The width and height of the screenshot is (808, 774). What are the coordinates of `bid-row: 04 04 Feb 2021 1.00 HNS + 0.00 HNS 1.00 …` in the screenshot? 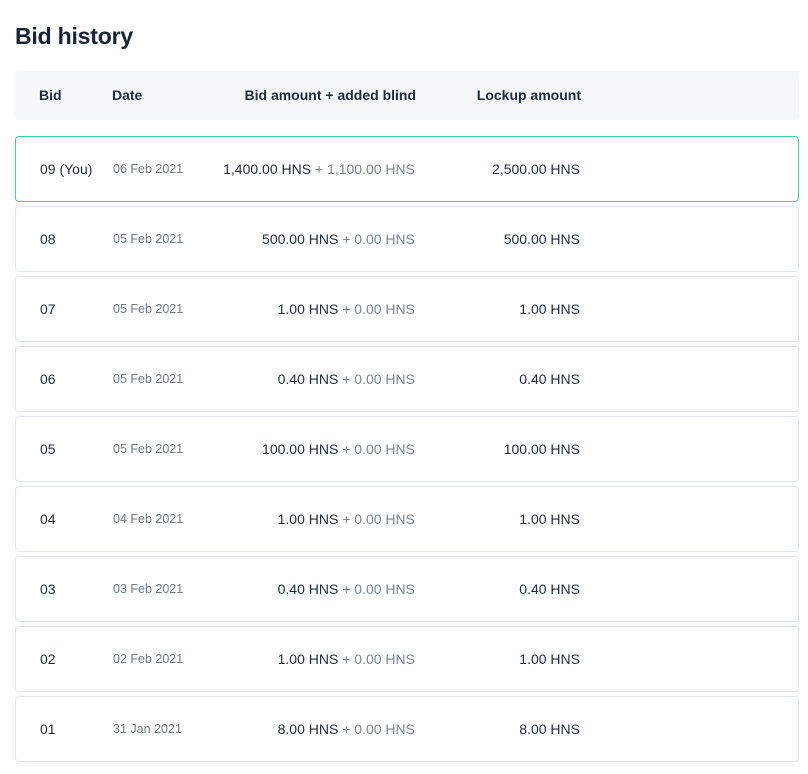 It's located at (407, 519).